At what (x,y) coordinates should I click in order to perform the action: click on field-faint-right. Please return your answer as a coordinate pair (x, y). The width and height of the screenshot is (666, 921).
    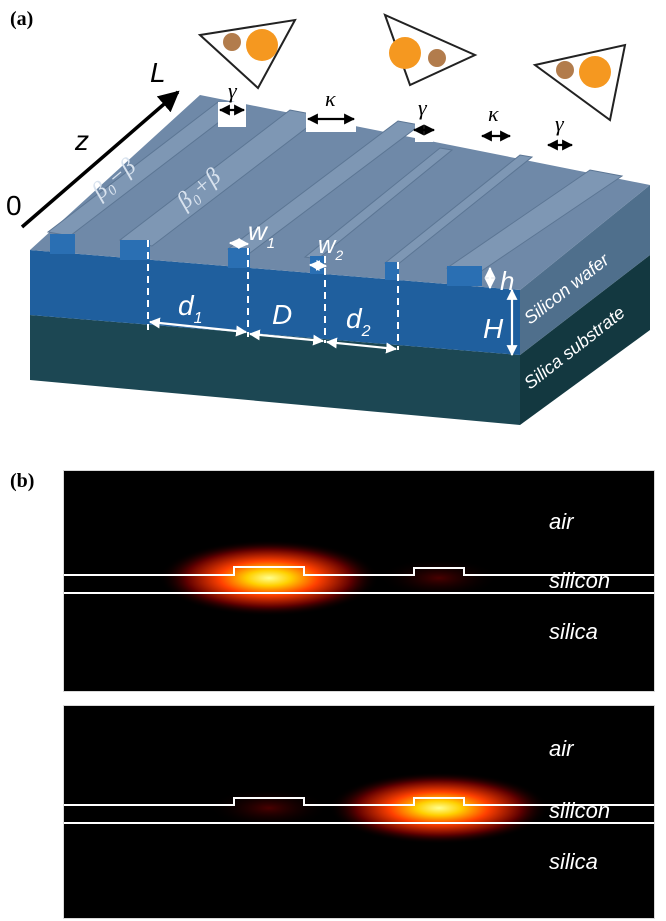
    Looking at the image, I should click on (439, 578).